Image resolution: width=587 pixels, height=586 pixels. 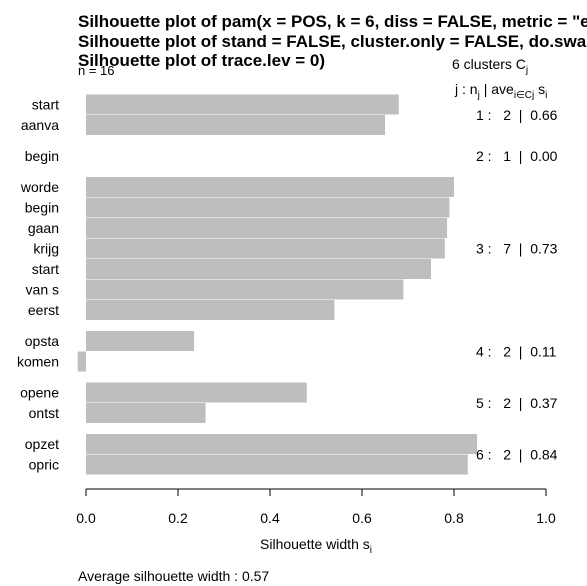 What do you see at coordinates (517, 156) in the screenshot?
I see `cluster-summary-2: 2 : 1 | 0.00` at bounding box center [517, 156].